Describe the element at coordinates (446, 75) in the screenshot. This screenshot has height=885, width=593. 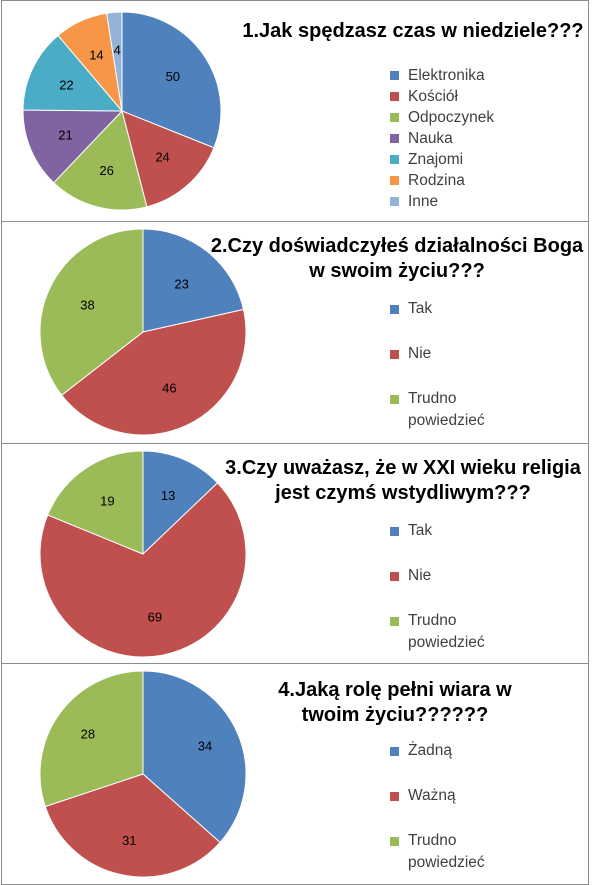
I see `legend-label: Elektronika` at that location.